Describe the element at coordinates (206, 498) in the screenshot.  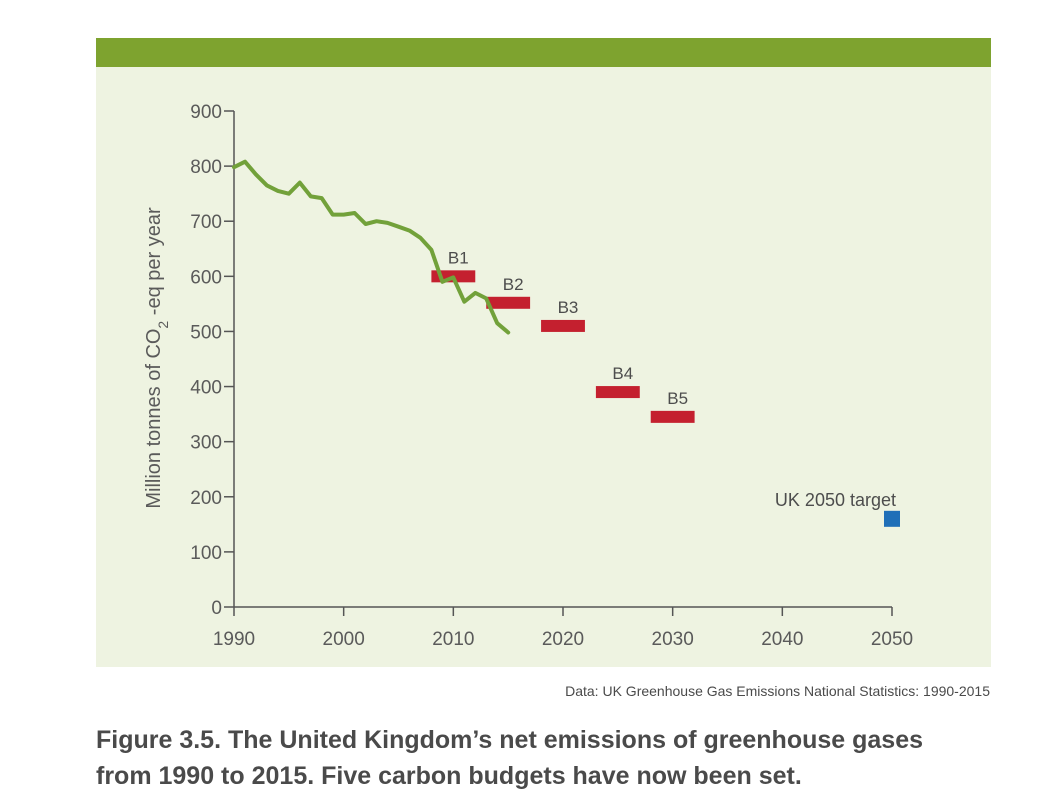
I see `y-tick-label: 200` at that location.